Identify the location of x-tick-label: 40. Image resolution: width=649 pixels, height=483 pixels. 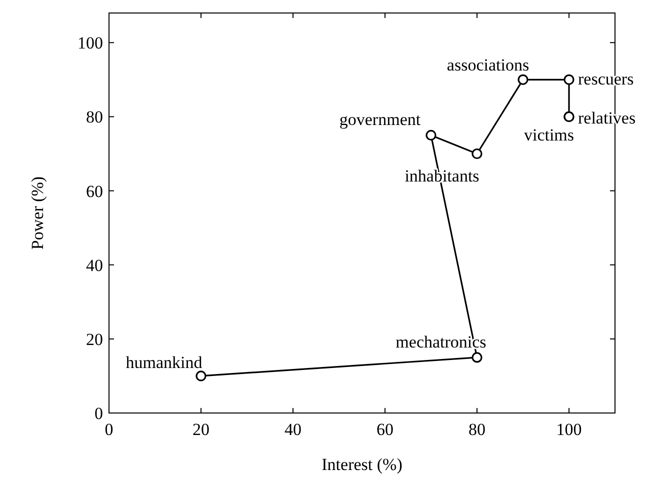
(293, 429).